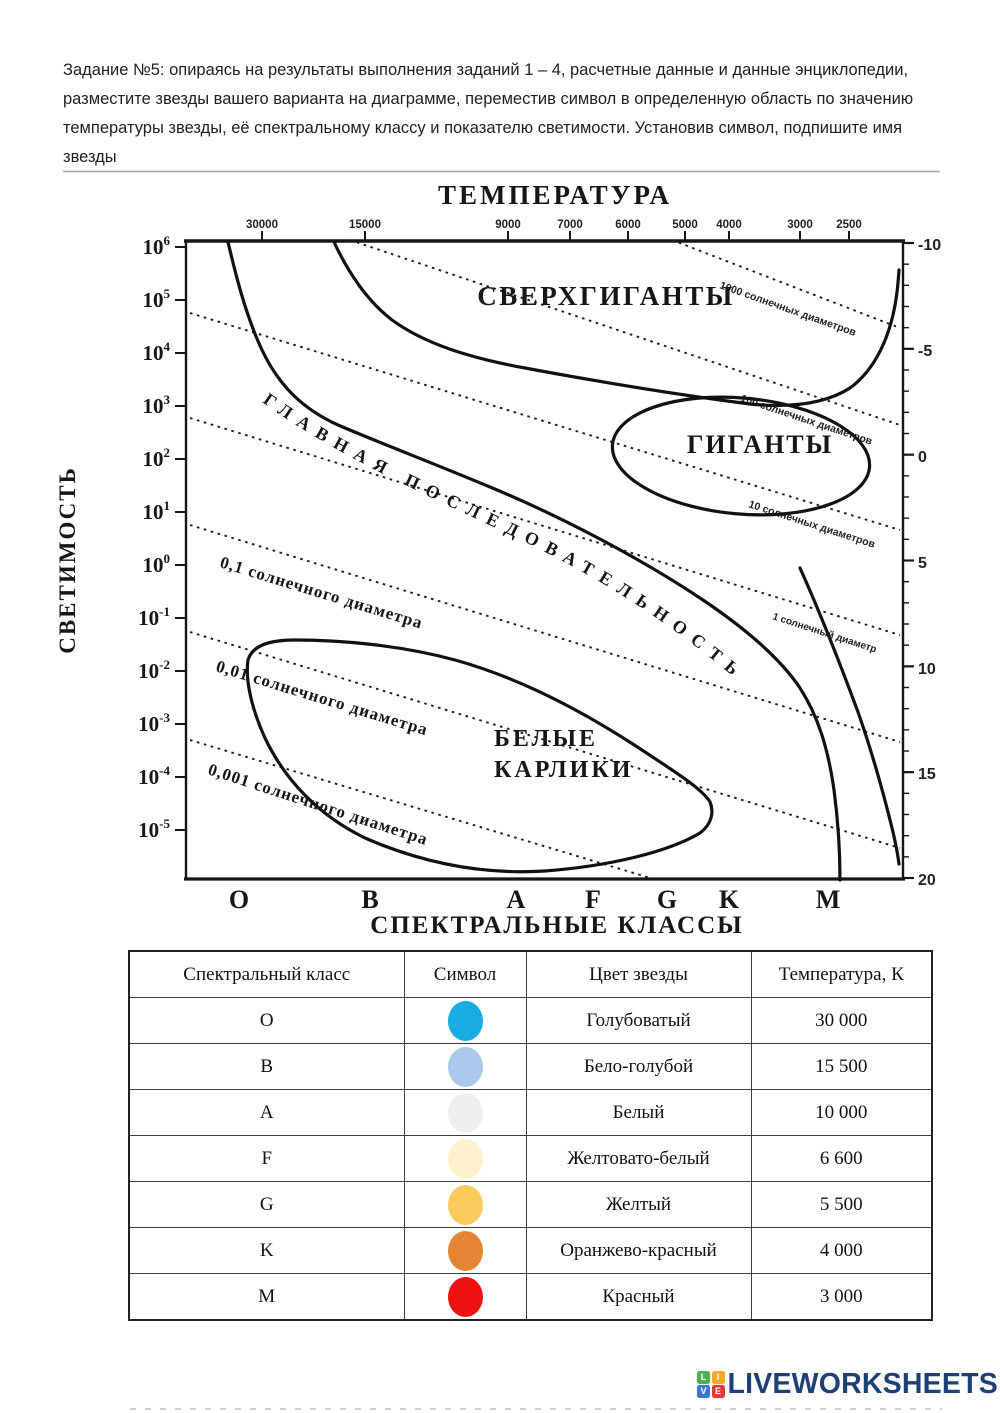  What do you see at coordinates (703, 1391) in the screenshot?
I see `logo-square-v: V` at bounding box center [703, 1391].